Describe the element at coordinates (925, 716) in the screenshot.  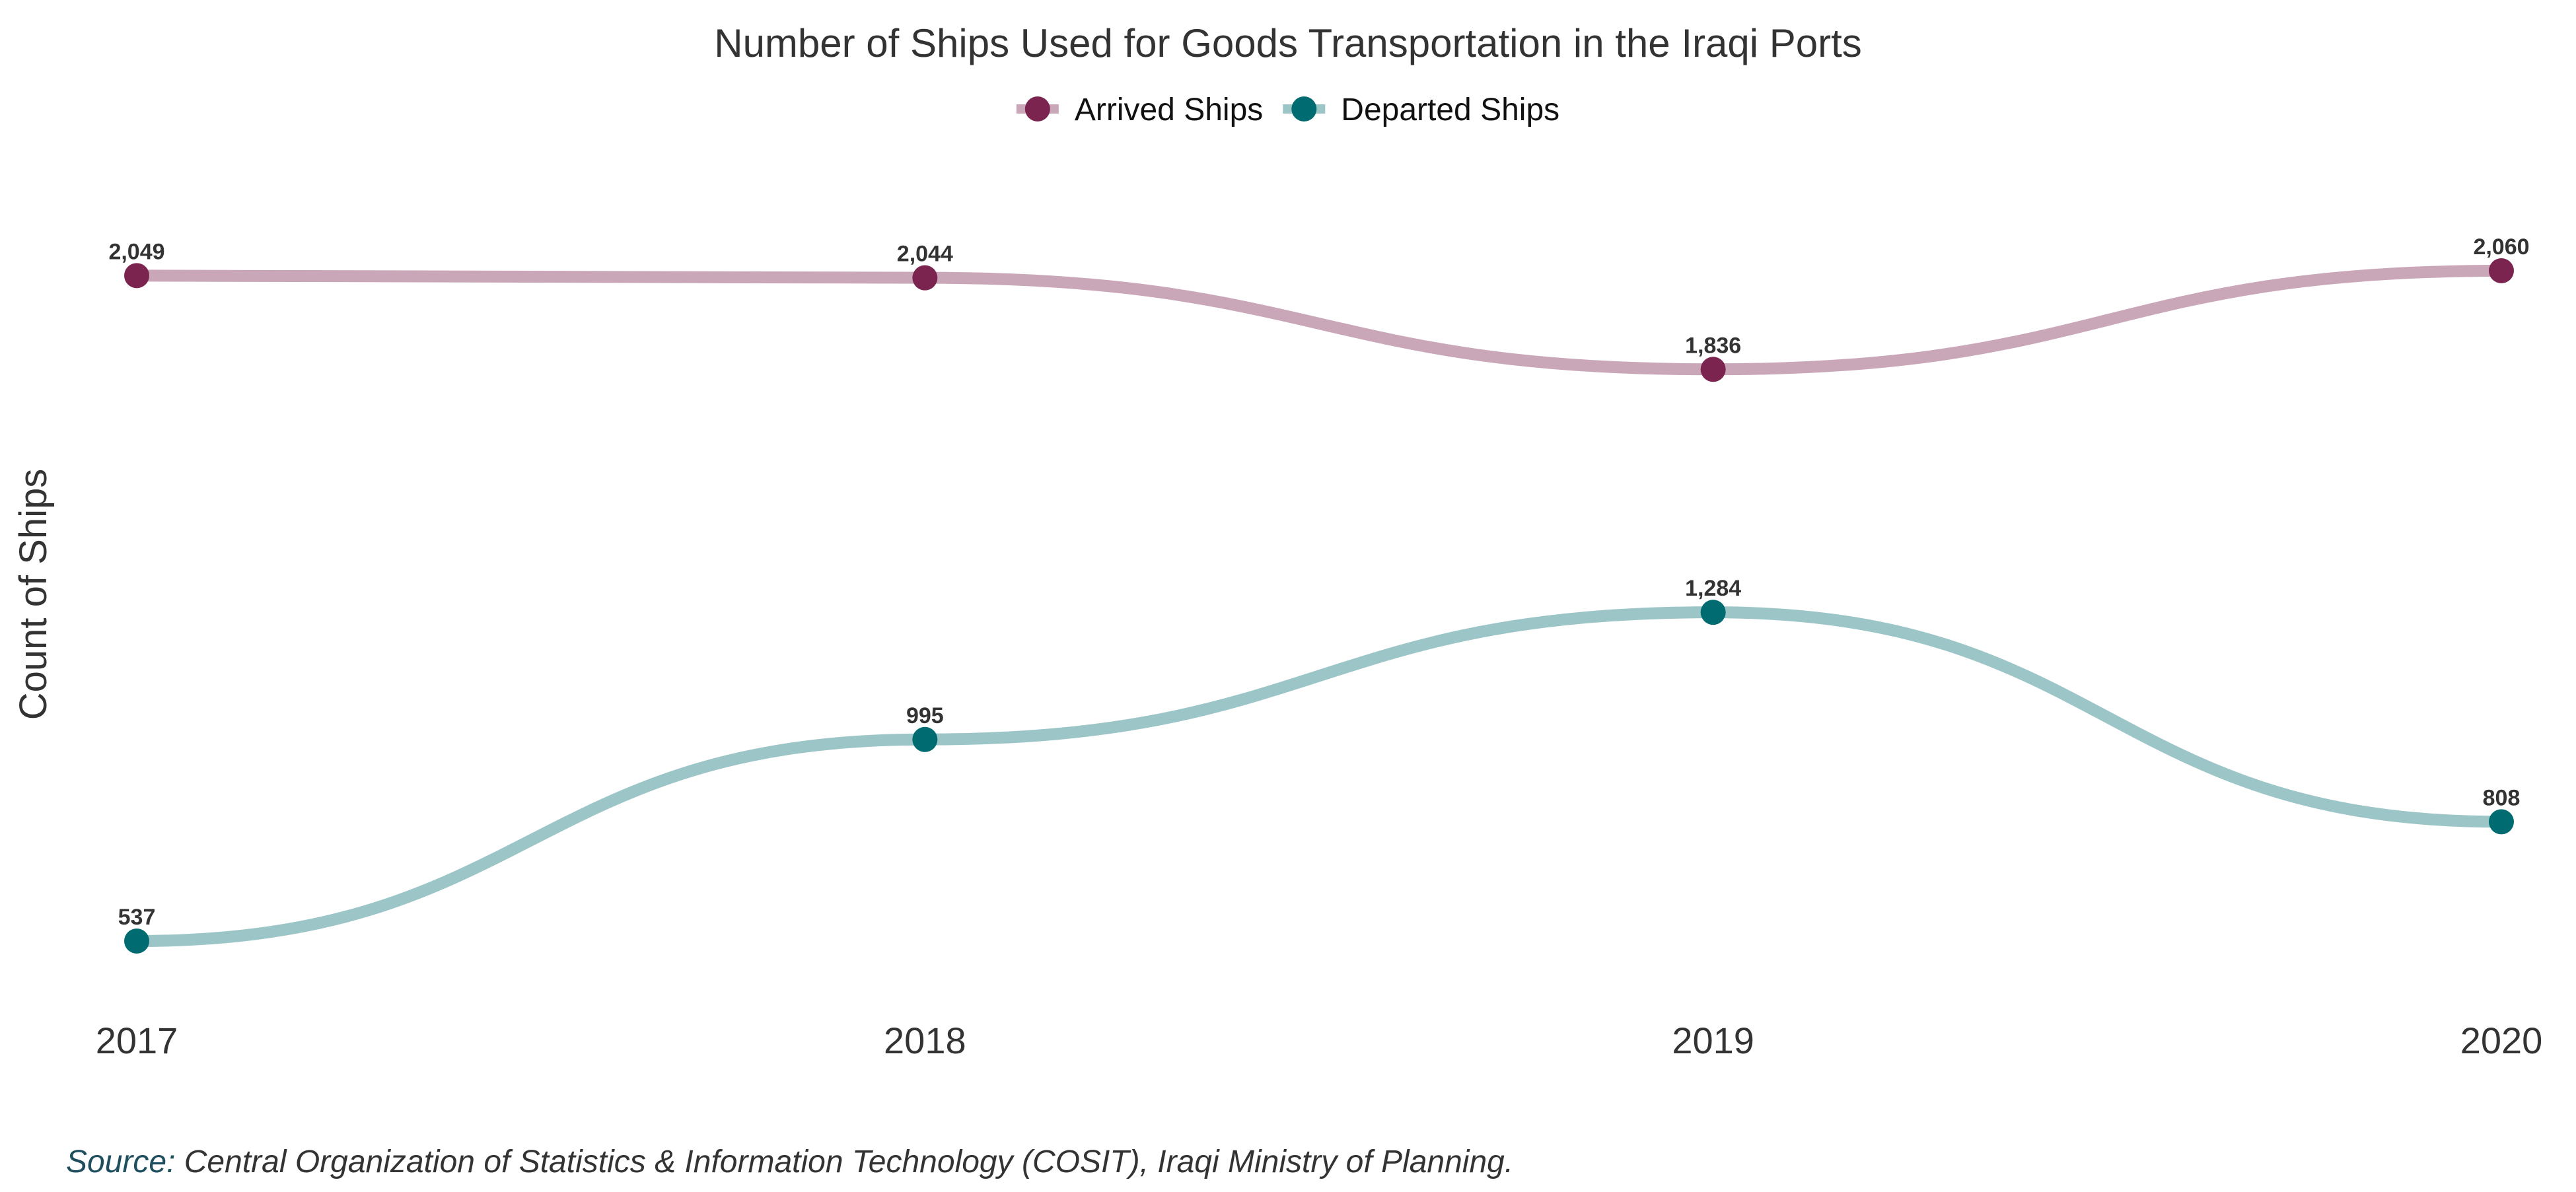
I see `data-label: 995` at that location.